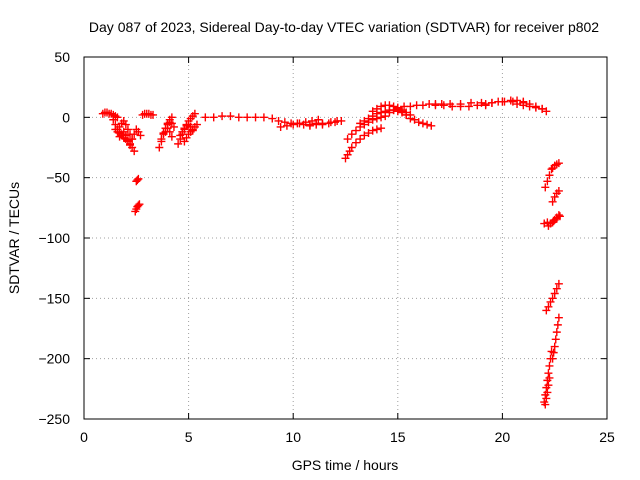  Describe the element at coordinates (54, 298) in the screenshot. I see `y-tick-label: −150` at that location.